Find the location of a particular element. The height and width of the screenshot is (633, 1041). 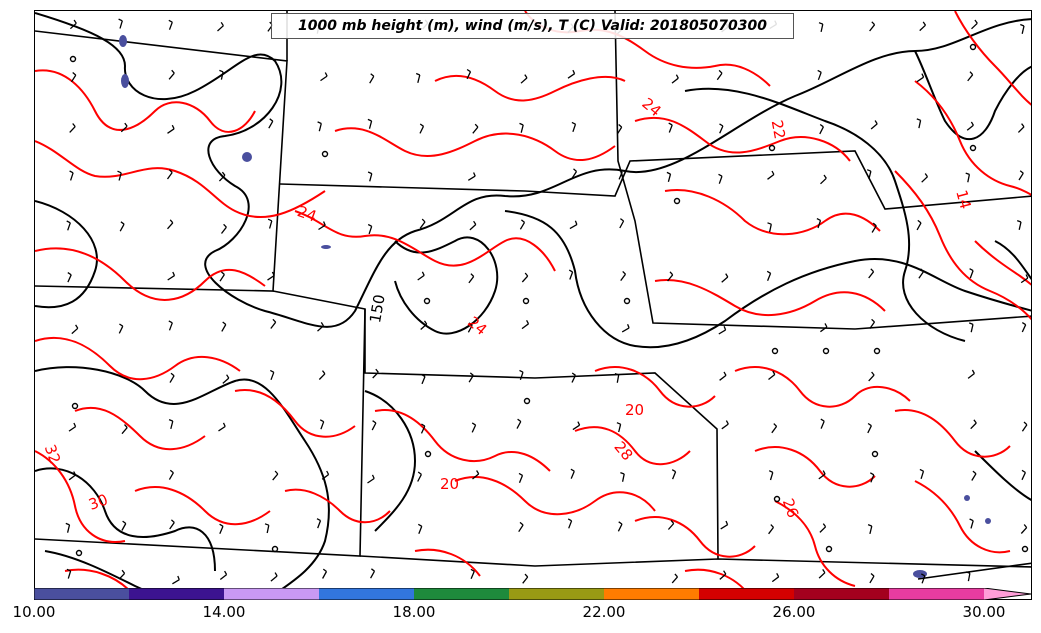

colorbar-extension is located at coordinates (1007, 594).